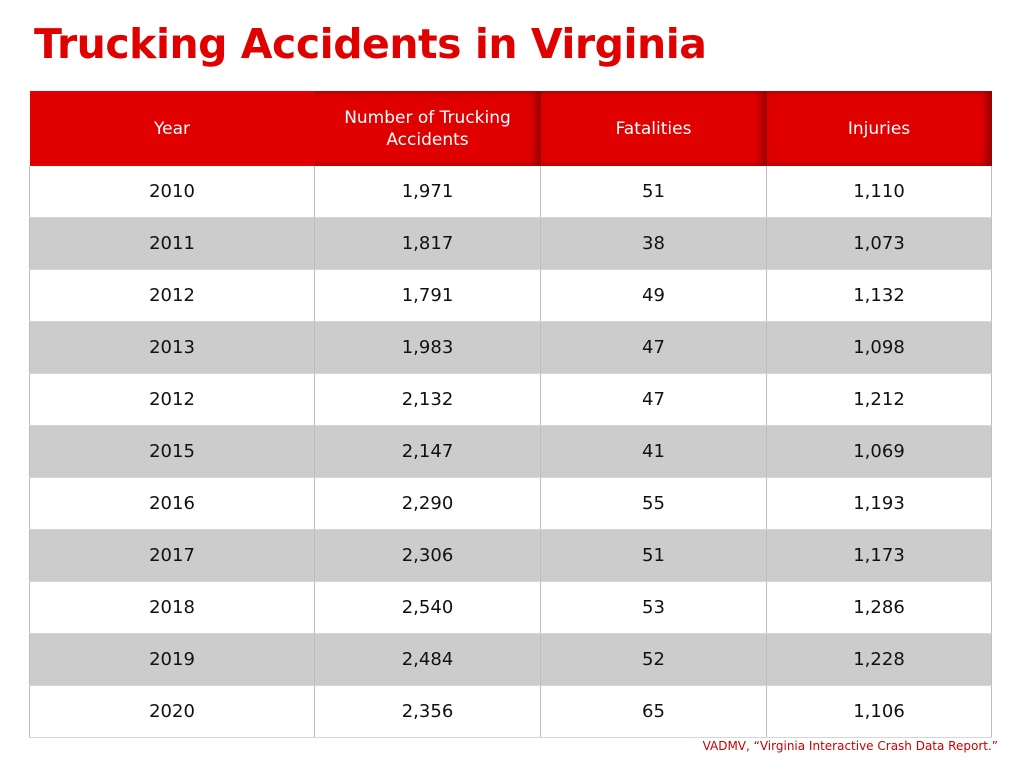 The width and height of the screenshot is (1024, 777). I want to click on table-row: 2012 2,132 47 1,212, so click(510, 399).